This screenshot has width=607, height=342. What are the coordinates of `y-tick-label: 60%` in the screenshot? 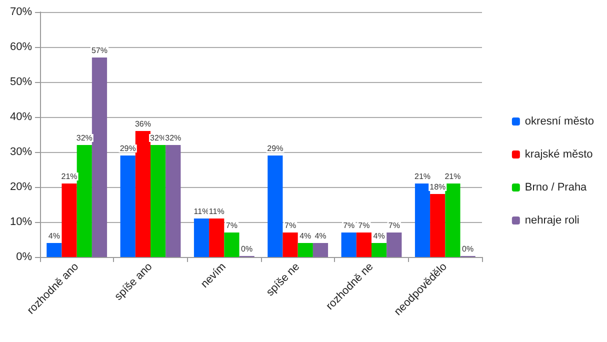 It's located at (21, 47).